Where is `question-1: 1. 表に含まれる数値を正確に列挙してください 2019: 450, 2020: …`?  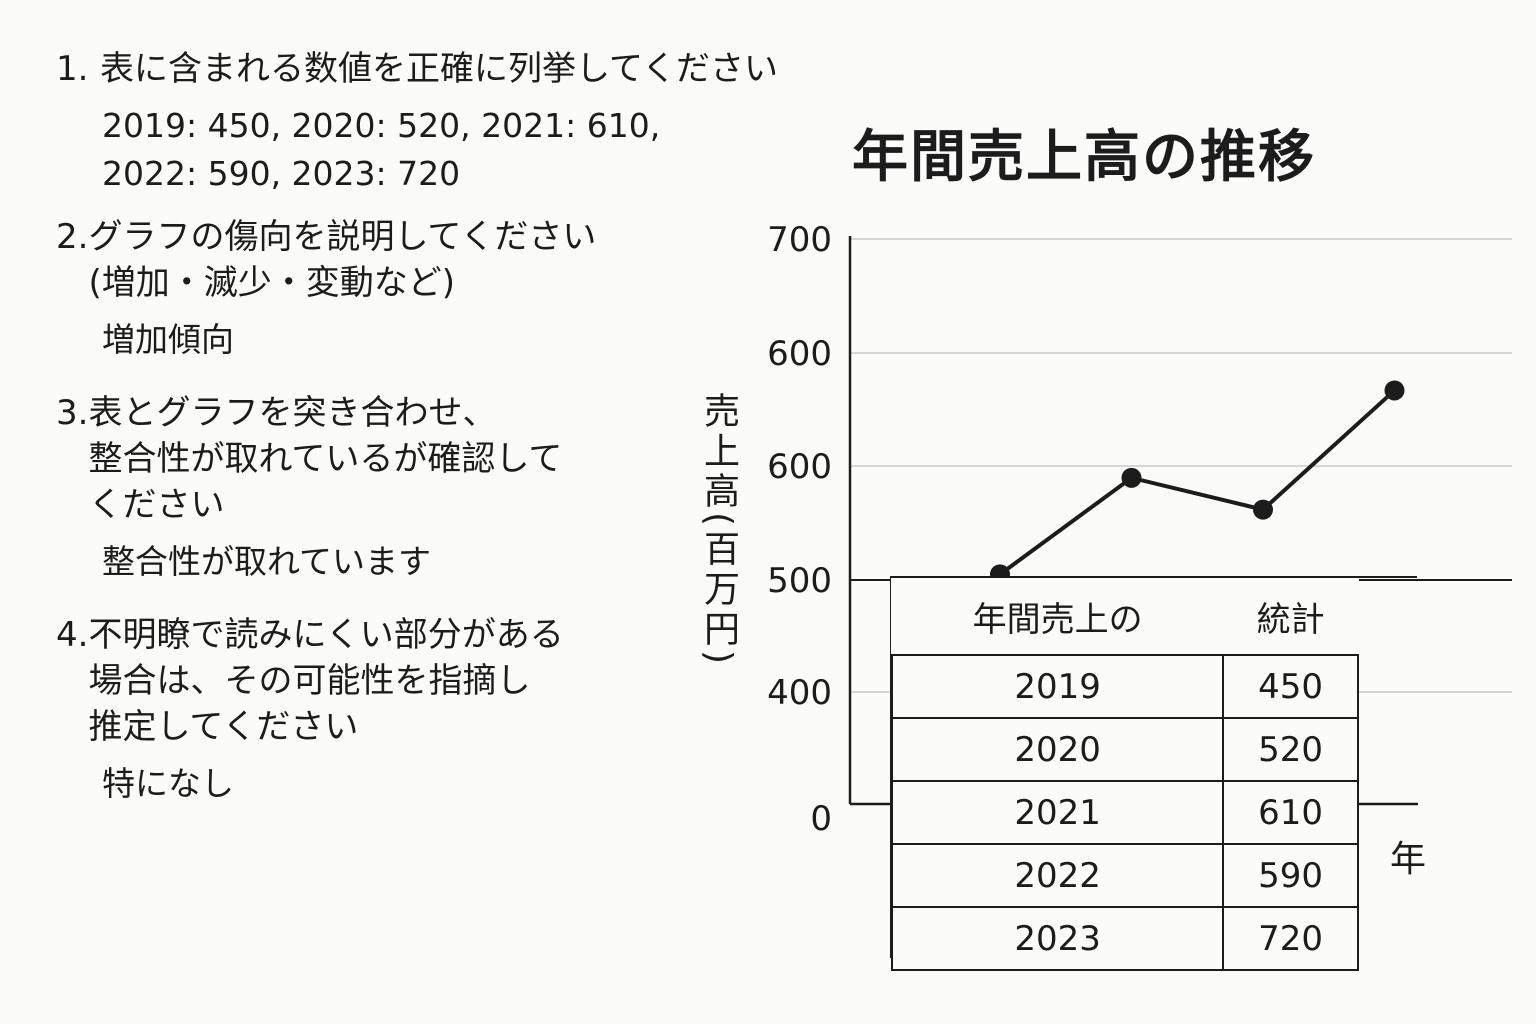
question-1: 1. 表に含まれる数値を正確に列挙してください 2019: 450, 2020: … is located at coordinates (456, 122).